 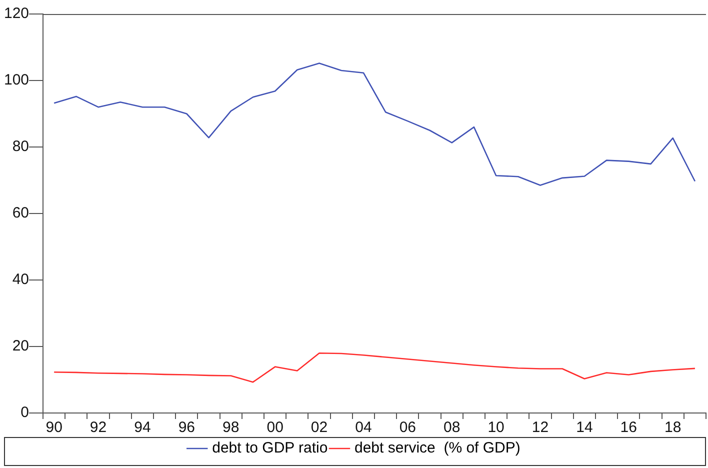 I want to click on x-tick-label: 02, so click(x=319, y=427).